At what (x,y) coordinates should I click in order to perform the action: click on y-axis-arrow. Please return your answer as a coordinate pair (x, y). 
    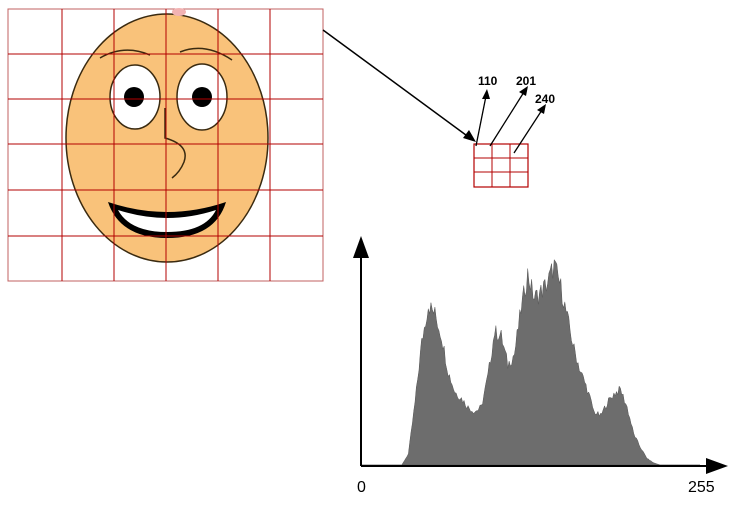
    Looking at the image, I should click on (361, 247).